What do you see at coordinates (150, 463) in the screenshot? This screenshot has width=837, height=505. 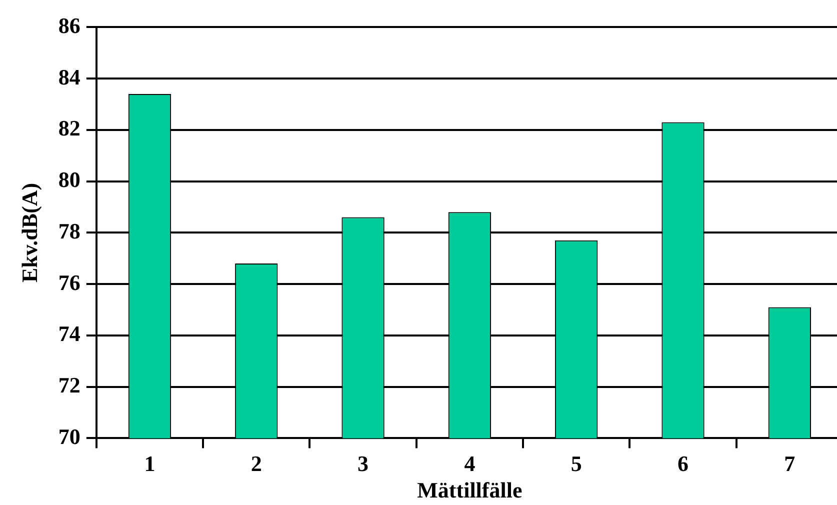 I see `x-tick-label: 1` at bounding box center [150, 463].